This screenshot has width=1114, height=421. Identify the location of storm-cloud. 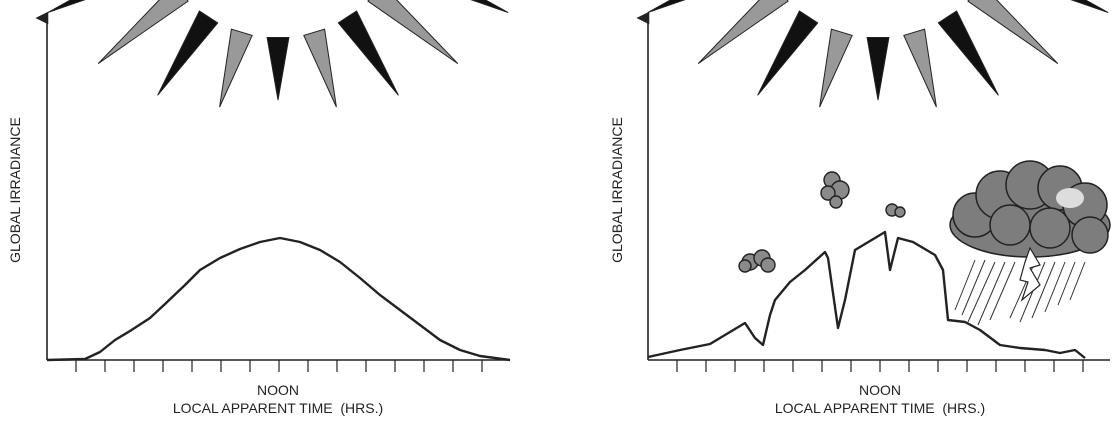
(1030, 243).